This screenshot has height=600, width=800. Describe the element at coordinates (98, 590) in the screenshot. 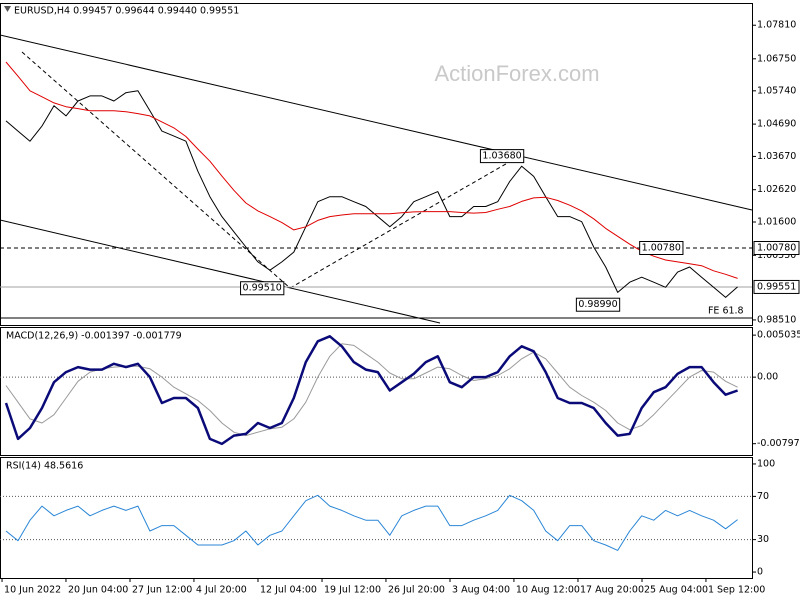

I see `x-tick-label: 20 Jun 04:00` at that location.